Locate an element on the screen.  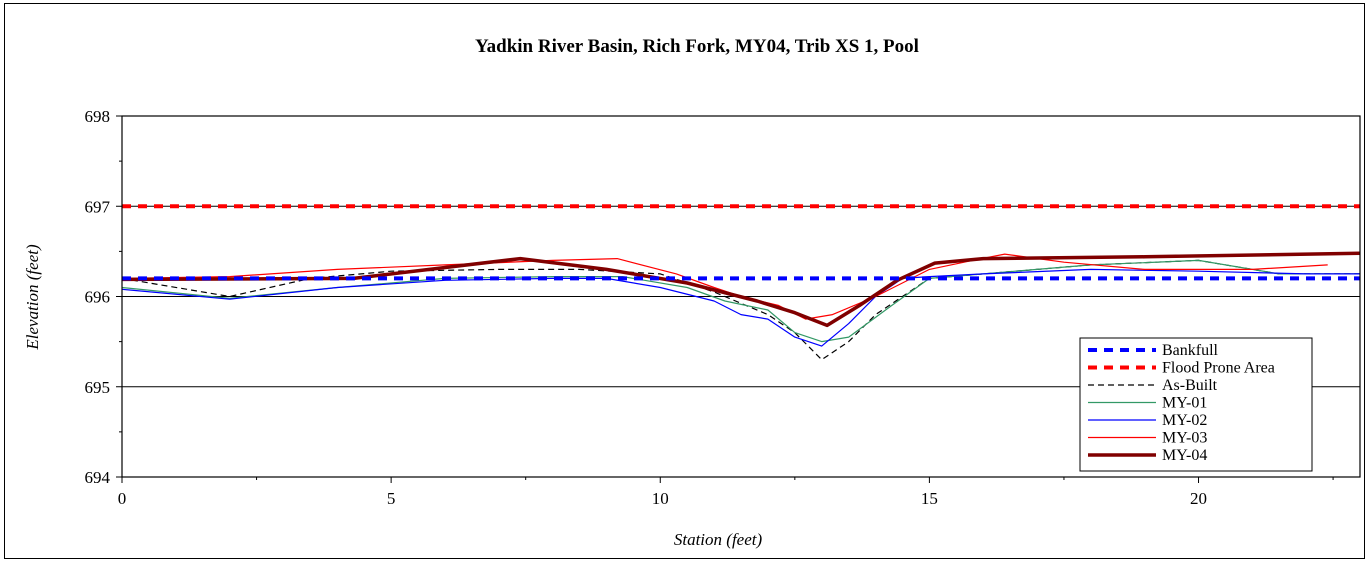
legend-box is located at coordinates (1196, 404).